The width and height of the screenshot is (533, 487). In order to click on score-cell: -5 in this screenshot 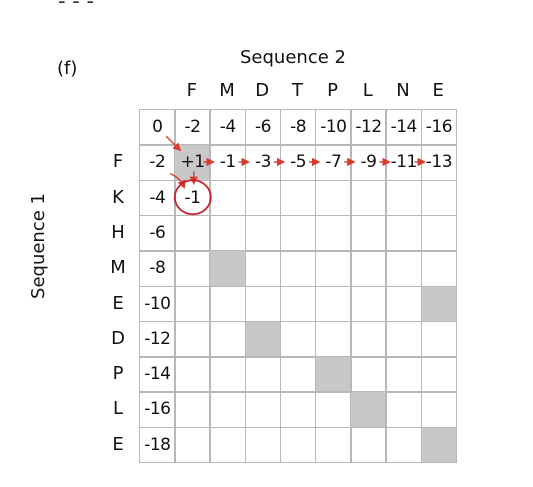, I will do `click(298, 162)`.